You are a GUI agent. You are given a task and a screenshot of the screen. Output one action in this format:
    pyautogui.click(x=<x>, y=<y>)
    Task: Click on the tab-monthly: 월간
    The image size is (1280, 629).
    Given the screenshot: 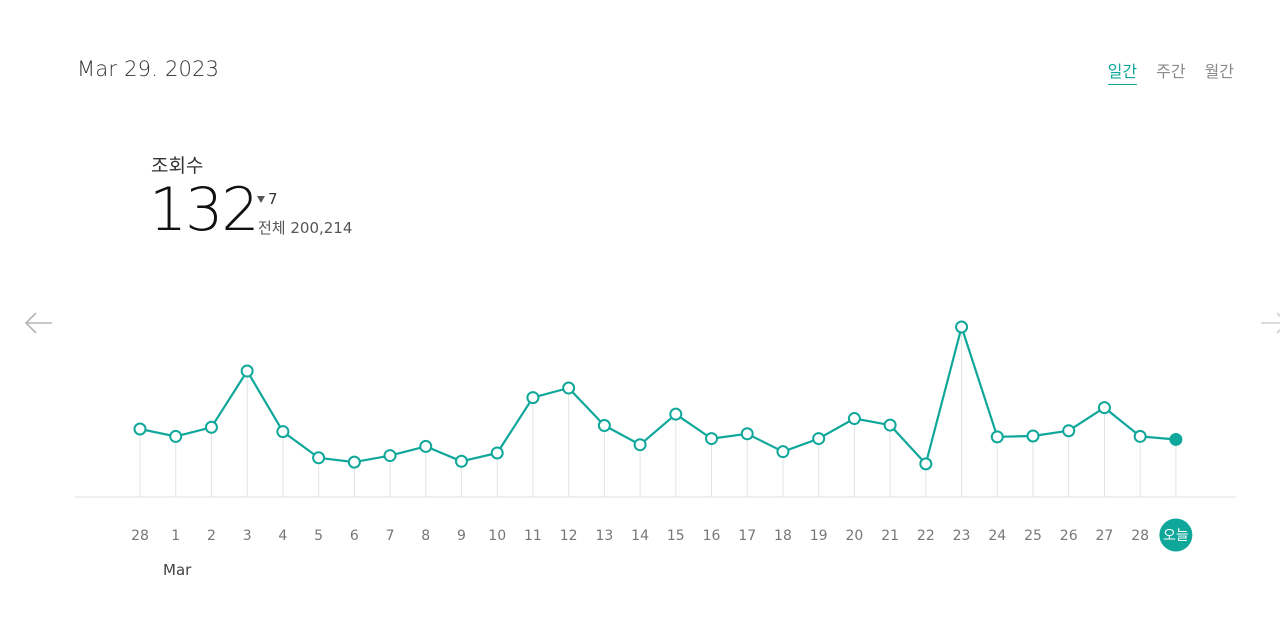 What is the action you would take?
    pyautogui.click(x=1219, y=71)
    